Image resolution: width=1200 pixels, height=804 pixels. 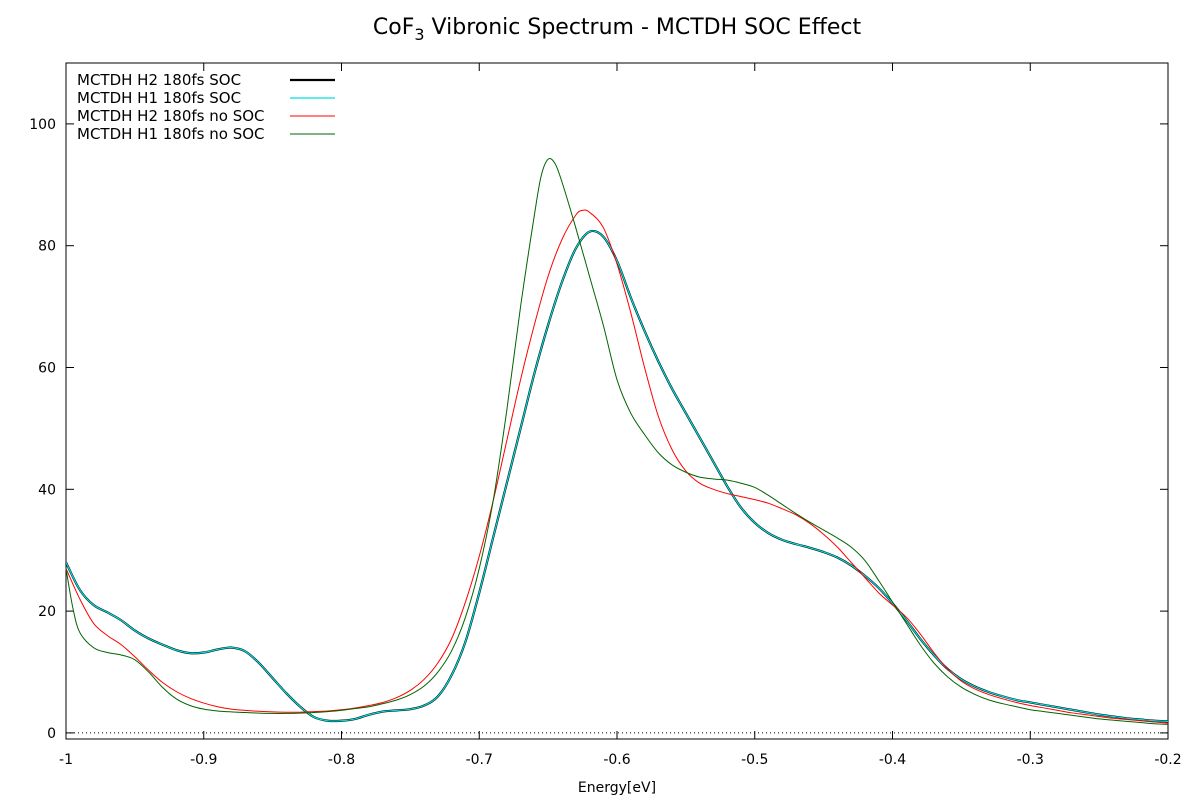 What do you see at coordinates (341, 760) in the screenshot?
I see `x-tick-label: -0.8` at bounding box center [341, 760].